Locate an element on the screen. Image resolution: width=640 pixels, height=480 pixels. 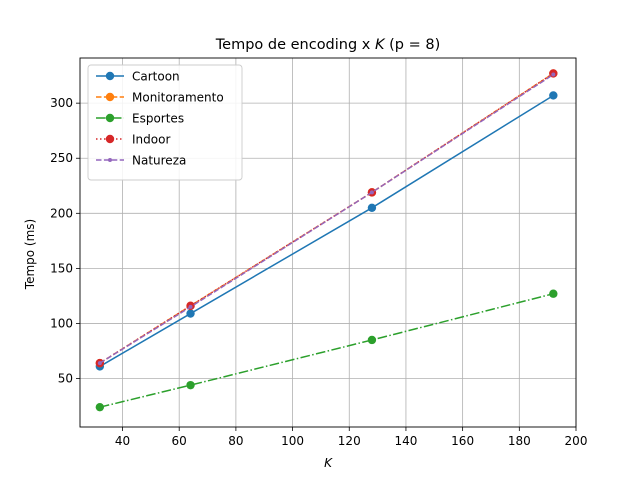
x-tick-label: 160 is located at coordinates (462, 441).